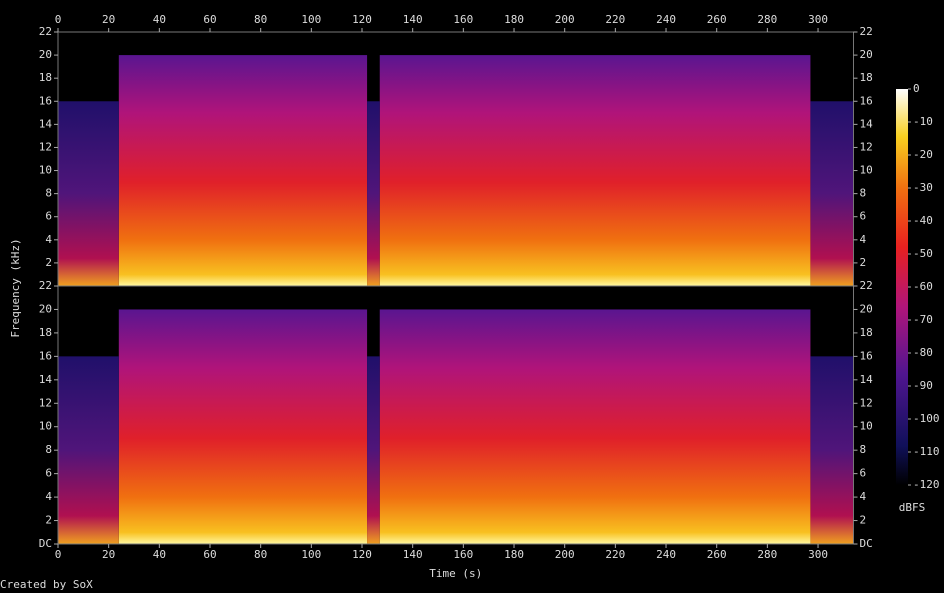  I want to click on x-tick-label: 80, so click(260, 554).